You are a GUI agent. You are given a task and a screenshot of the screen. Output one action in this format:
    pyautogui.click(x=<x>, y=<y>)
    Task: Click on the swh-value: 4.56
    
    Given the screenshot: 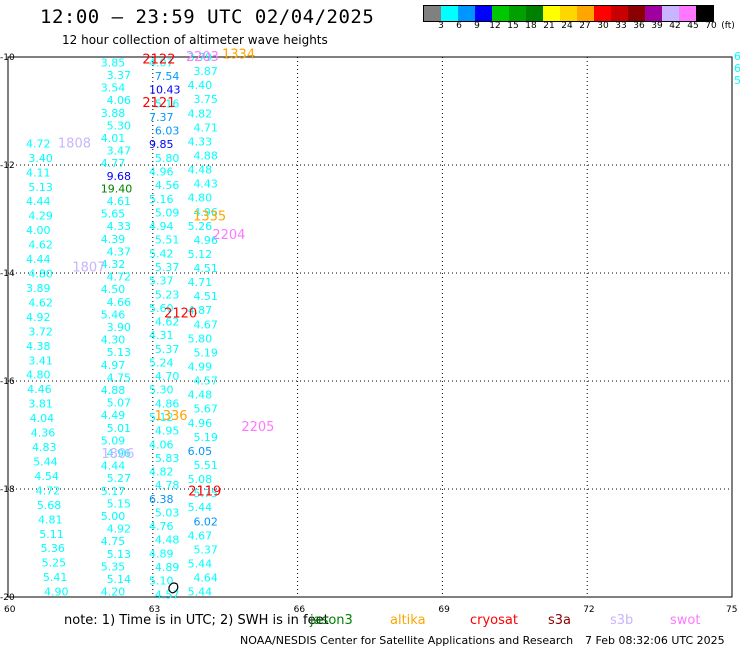 What is the action you would take?
    pyautogui.click(x=167, y=185)
    